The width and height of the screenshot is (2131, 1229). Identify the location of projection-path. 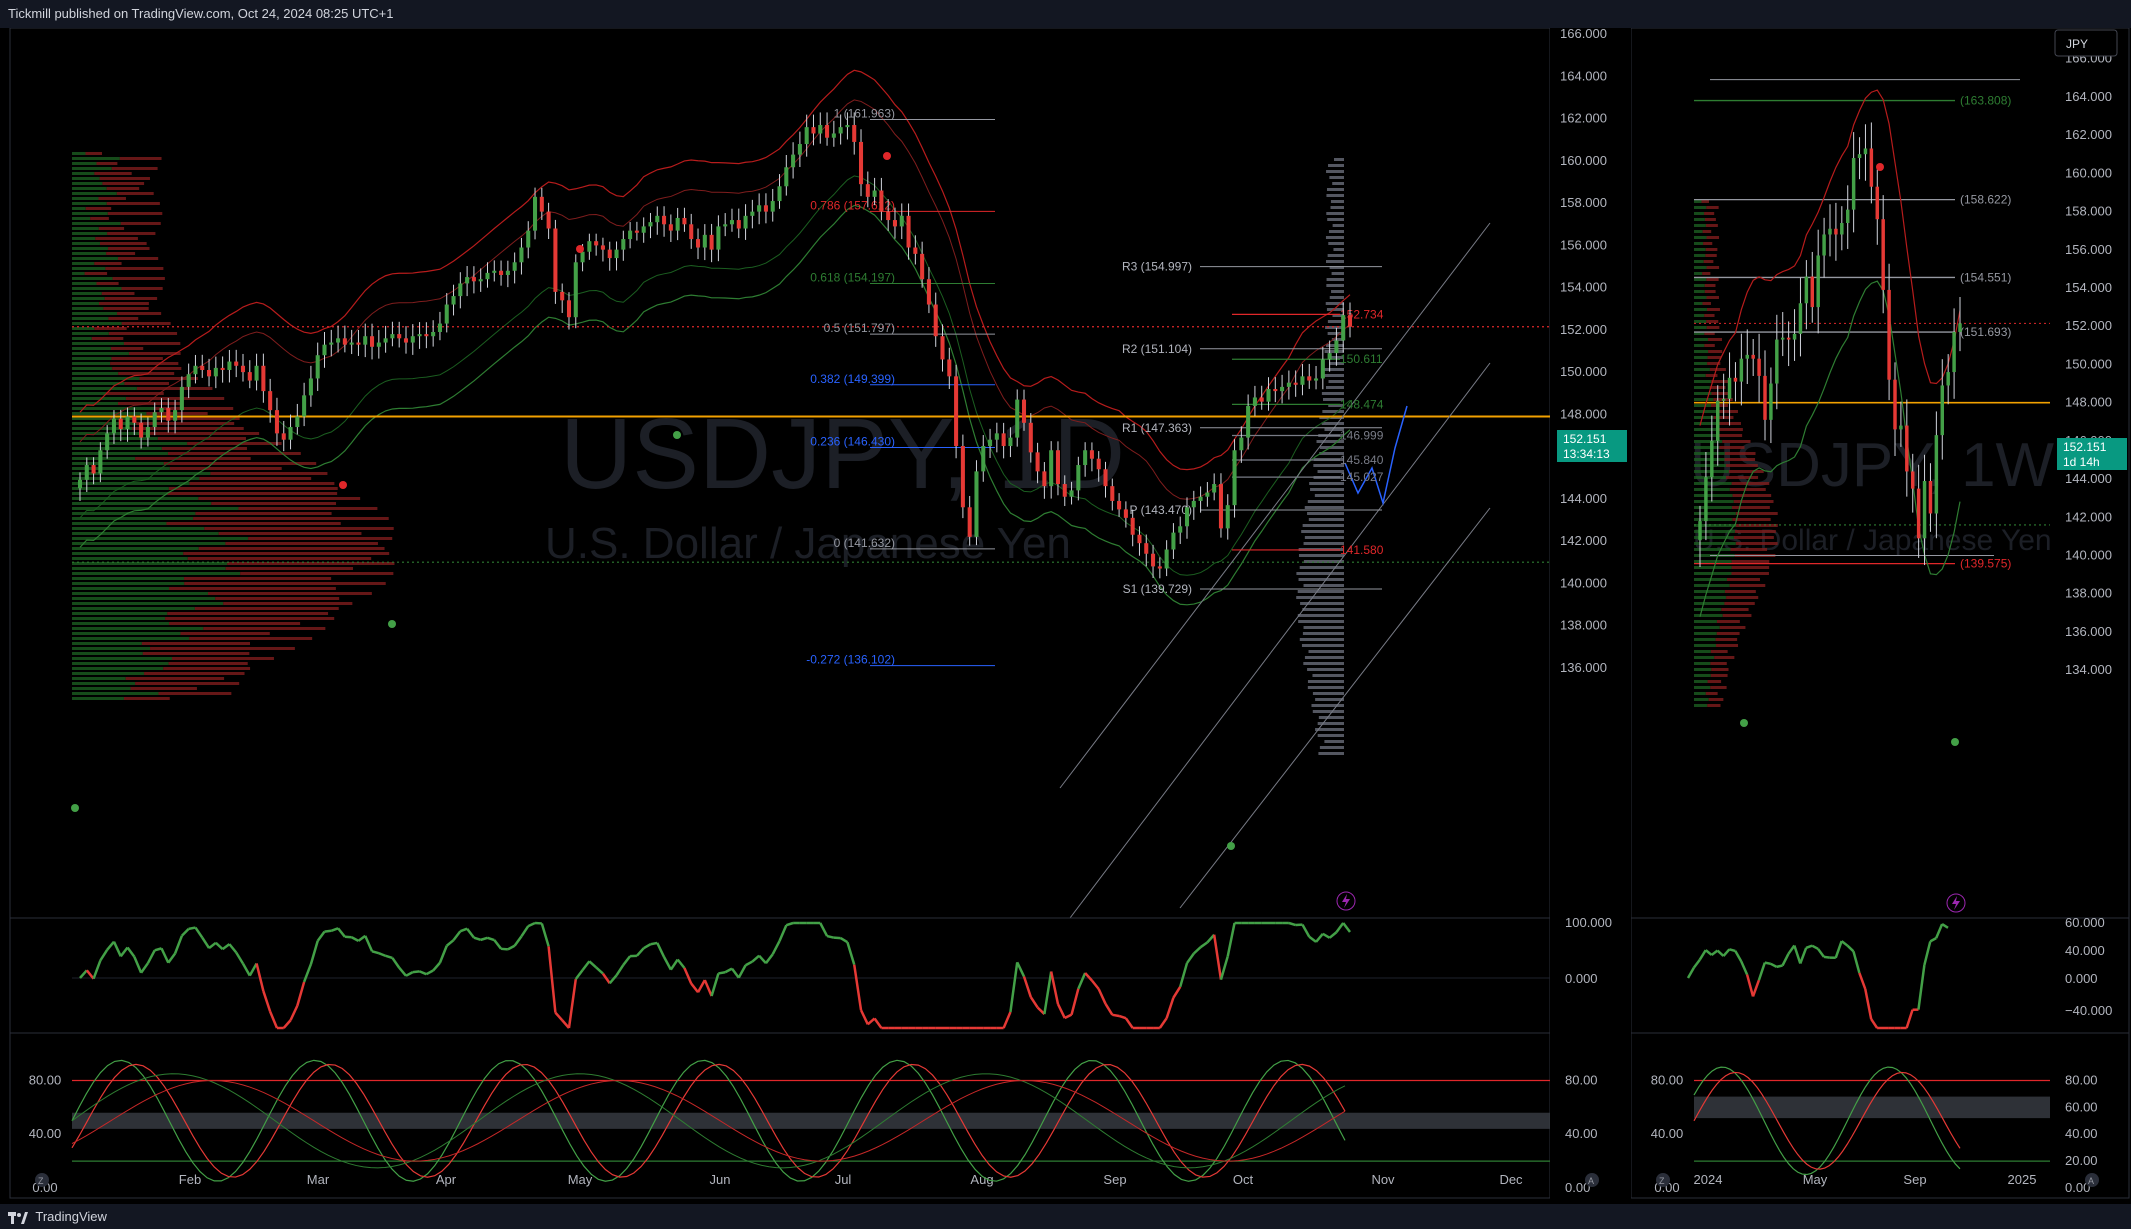
(1376, 455).